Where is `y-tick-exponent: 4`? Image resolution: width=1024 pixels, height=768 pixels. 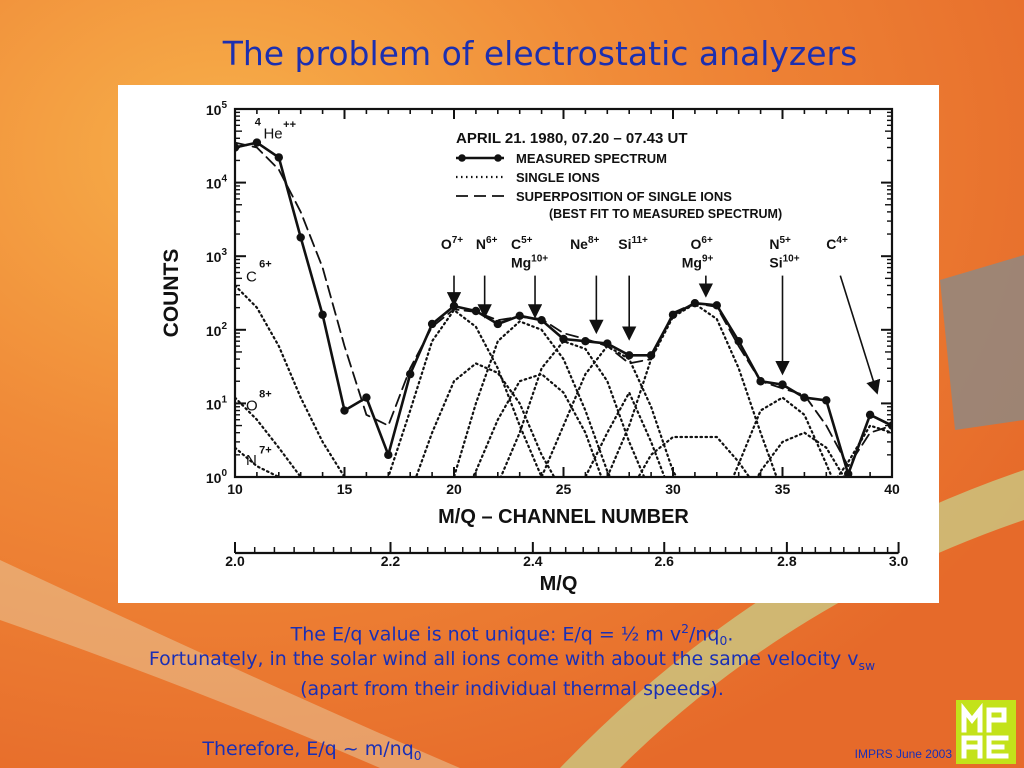
y-tick-exponent: 4 is located at coordinates (224, 179).